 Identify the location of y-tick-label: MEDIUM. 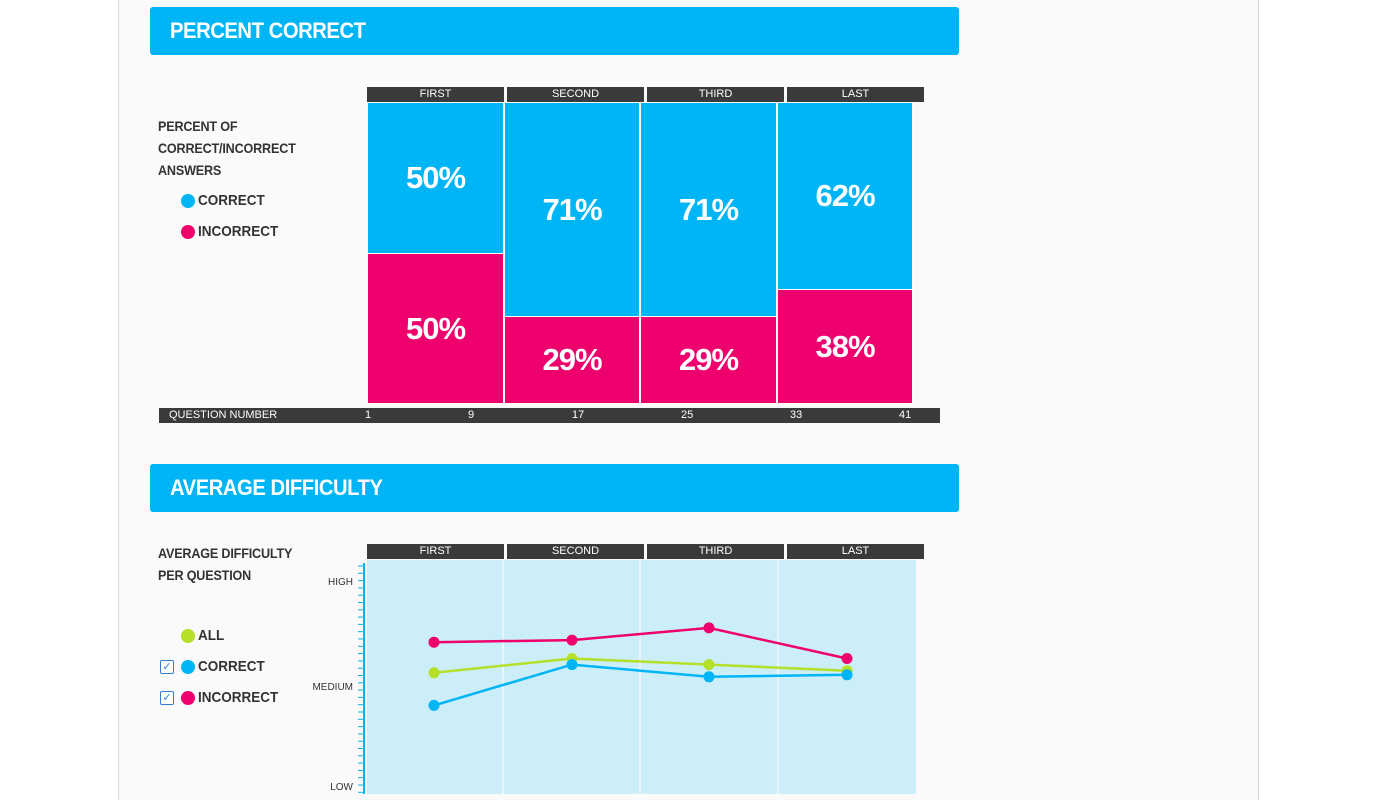
(332, 687).